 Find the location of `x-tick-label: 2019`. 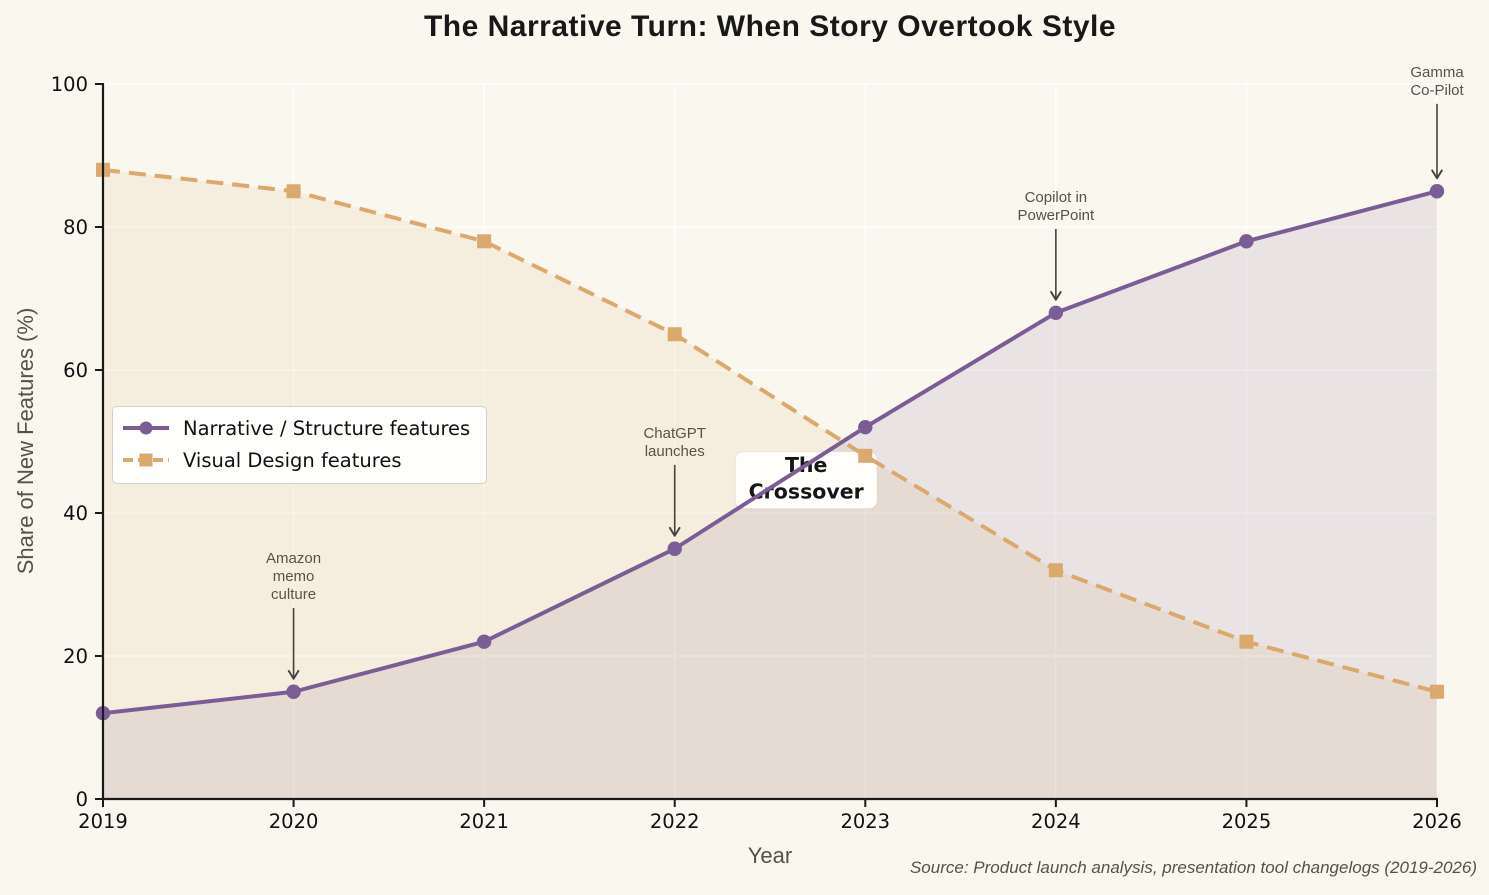

x-tick-label: 2019 is located at coordinates (103, 821).